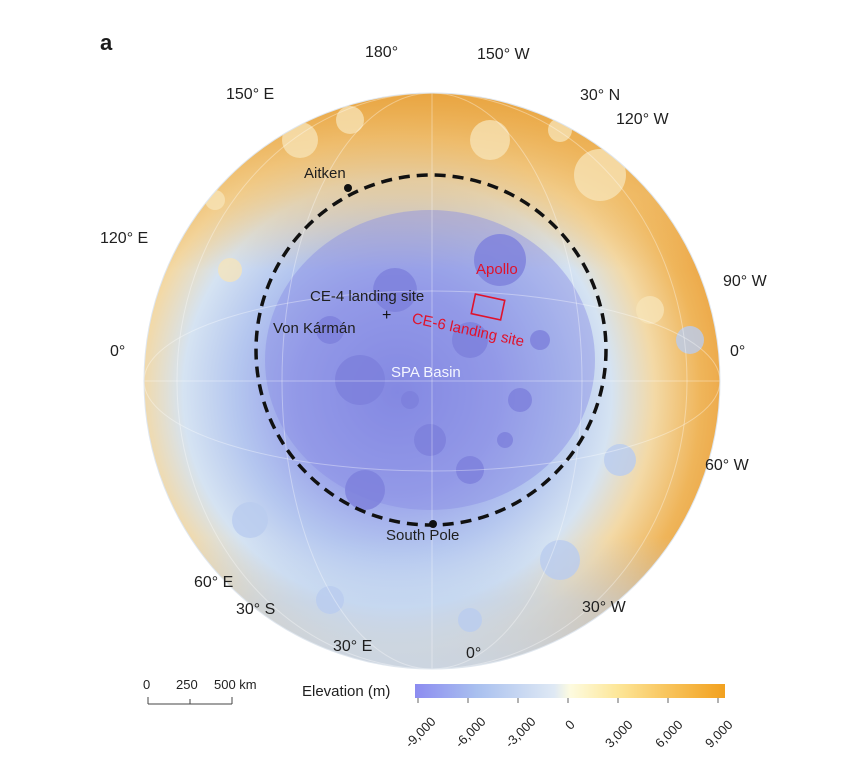 This screenshot has width=846, height=760. What do you see at coordinates (348, 188) in the screenshot?
I see `aitken-marker` at bounding box center [348, 188].